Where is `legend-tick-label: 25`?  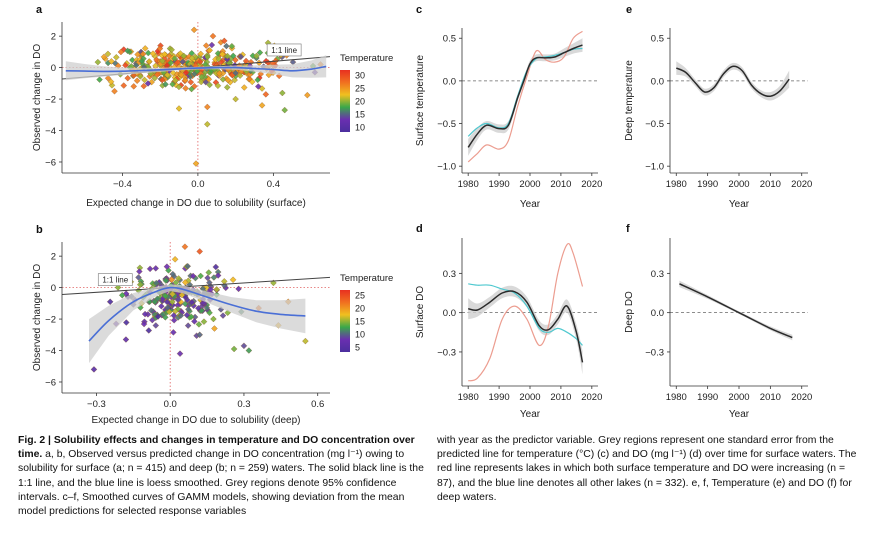
legend-tick-label: 25 is located at coordinates (360, 296).